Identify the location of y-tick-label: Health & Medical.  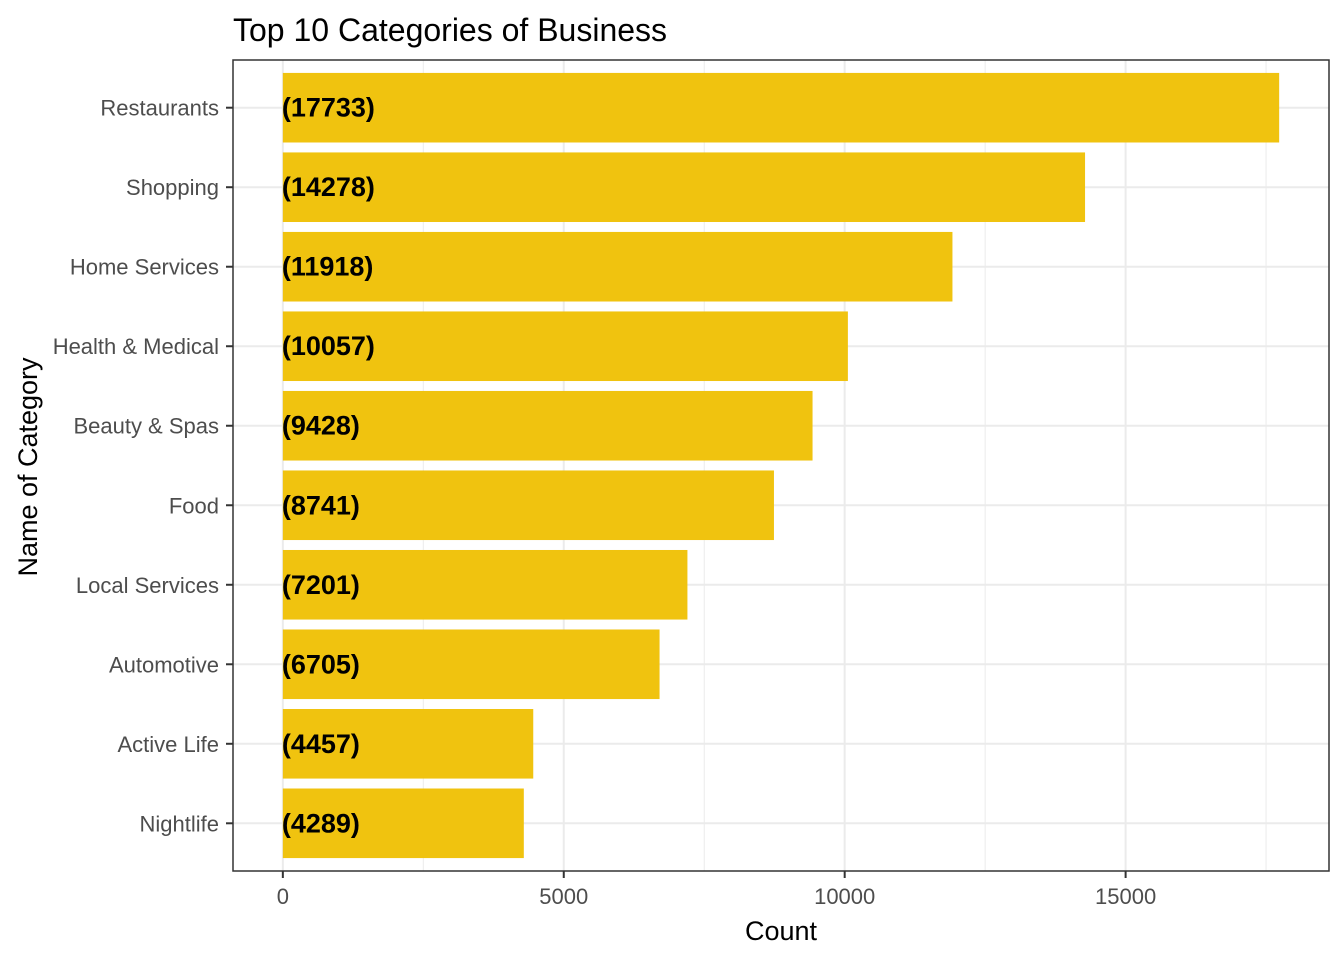
(136, 346).